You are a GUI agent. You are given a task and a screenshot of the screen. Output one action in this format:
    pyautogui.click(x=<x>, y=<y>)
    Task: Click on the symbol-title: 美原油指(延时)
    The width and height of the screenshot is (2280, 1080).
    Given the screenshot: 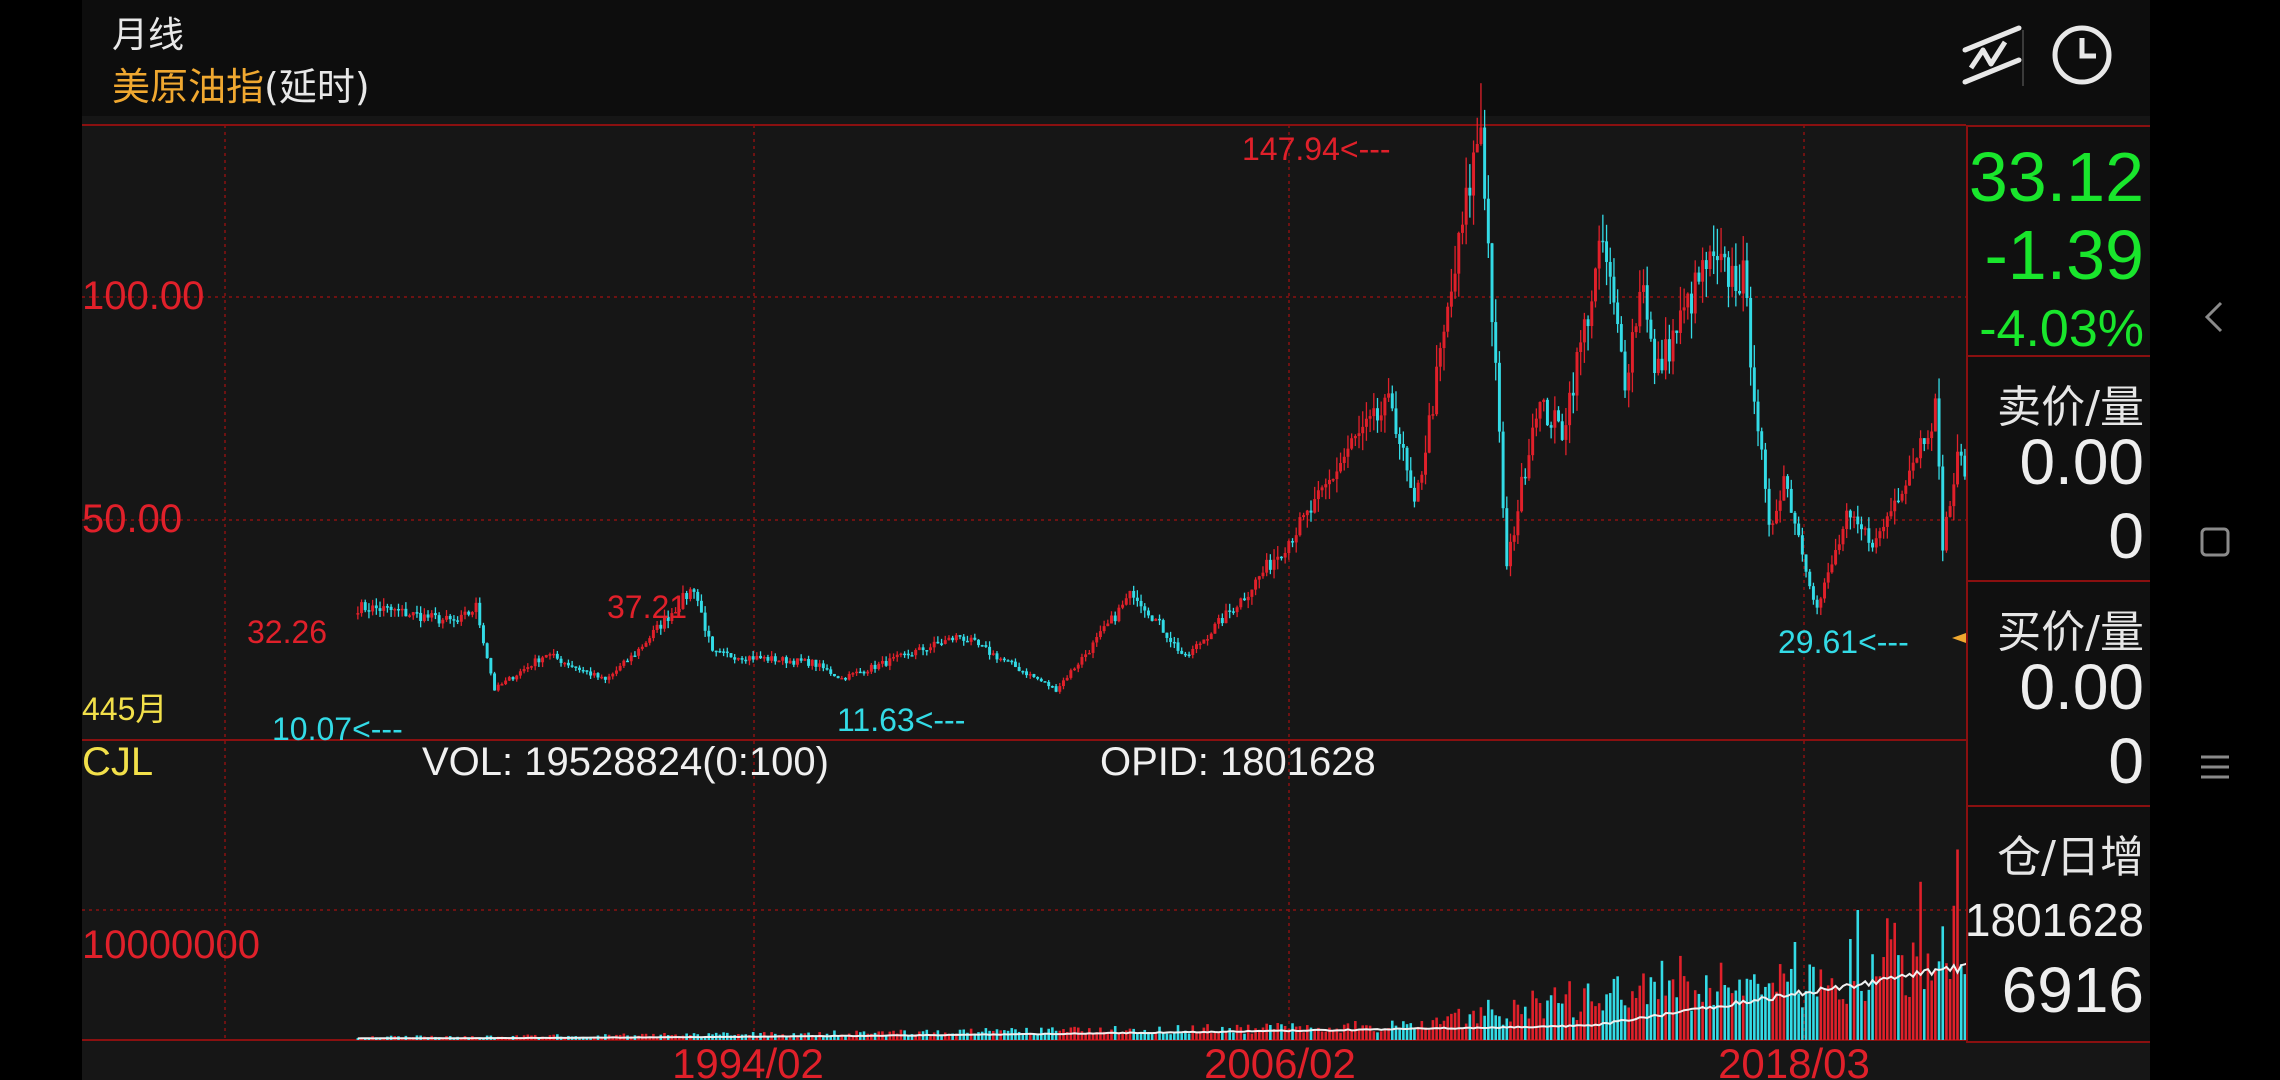 What is the action you would take?
    pyautogui.click(x=241, y=83)
    